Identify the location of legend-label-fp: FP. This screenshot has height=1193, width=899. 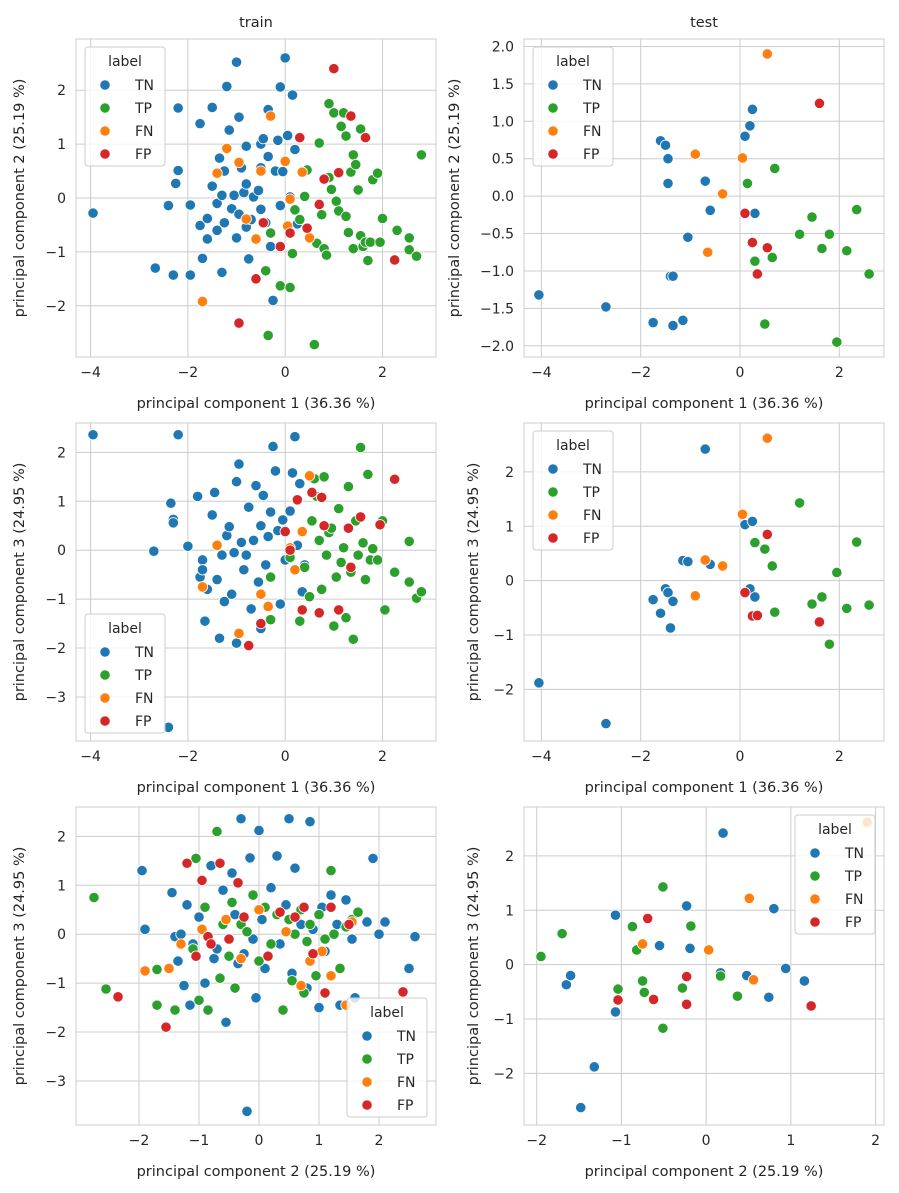
(143, 722).